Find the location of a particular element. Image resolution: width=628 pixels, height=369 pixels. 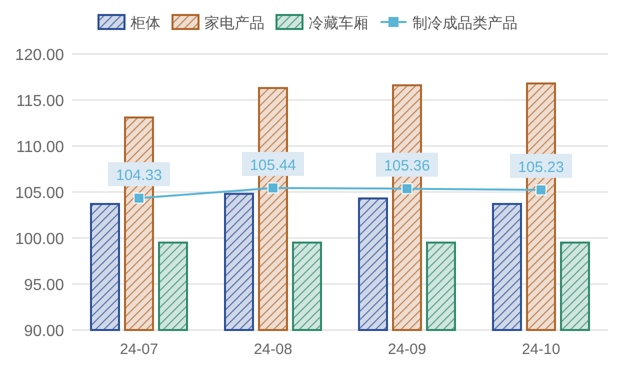

data-label: 105.44 is located at coordinates (273, 165).